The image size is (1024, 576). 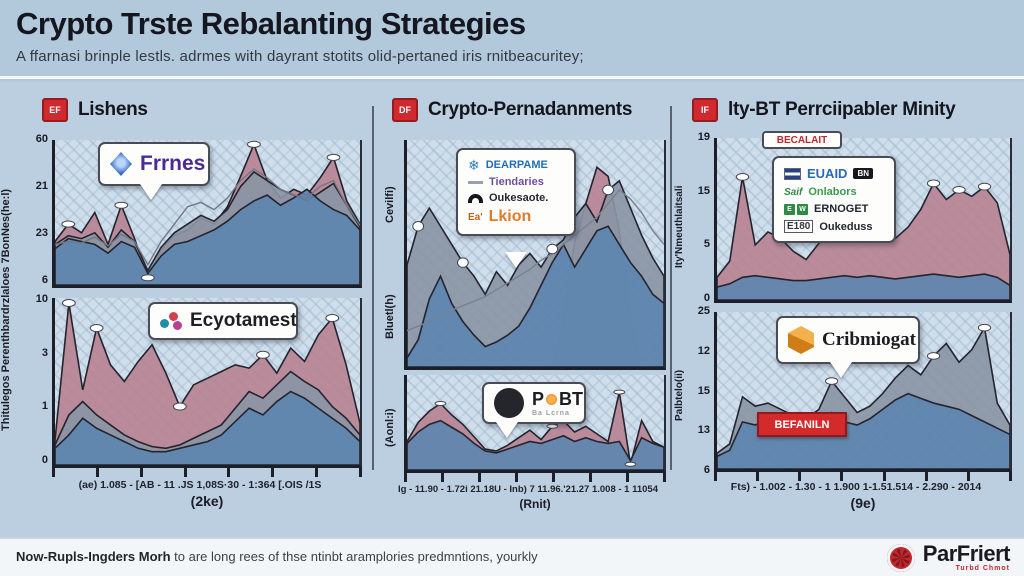 What do you see at coordinates (405, 110) in the screenshot?
I see `red-tag-icon: DF` at bounding box center [405, 110].